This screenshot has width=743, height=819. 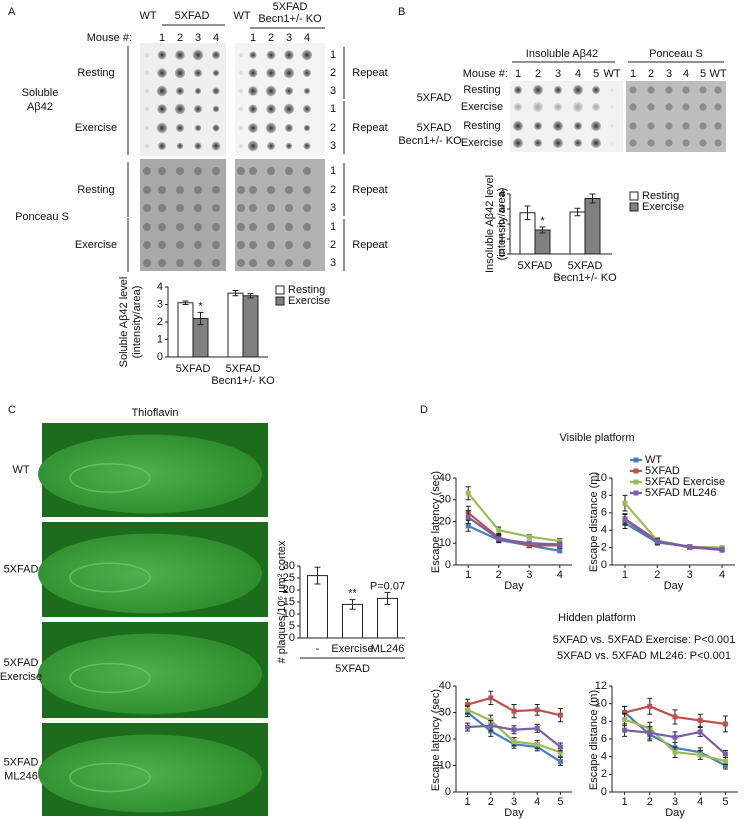 I want to click on y-tick-label: 15, so click(x=289, y=602).